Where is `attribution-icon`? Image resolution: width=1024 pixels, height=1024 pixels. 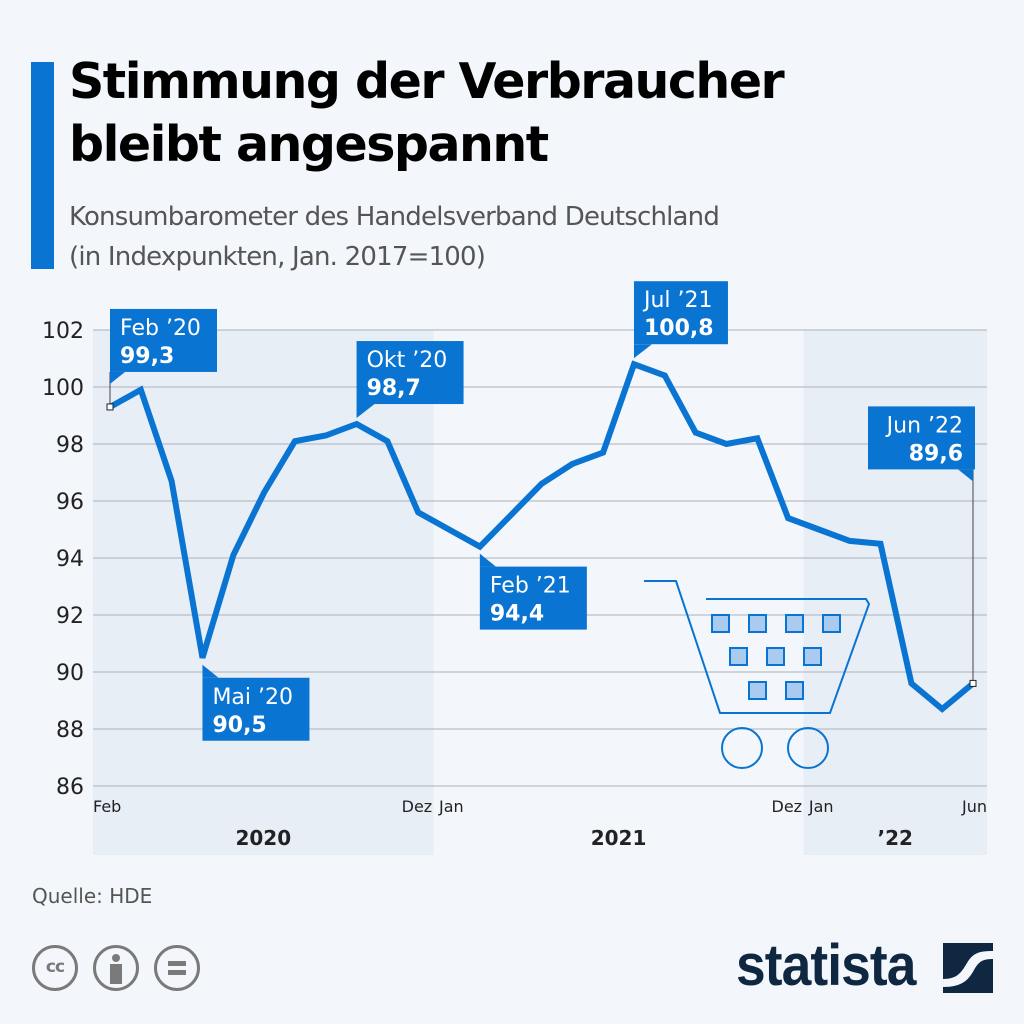 attribution-icon is located at coordinates (116, 968).